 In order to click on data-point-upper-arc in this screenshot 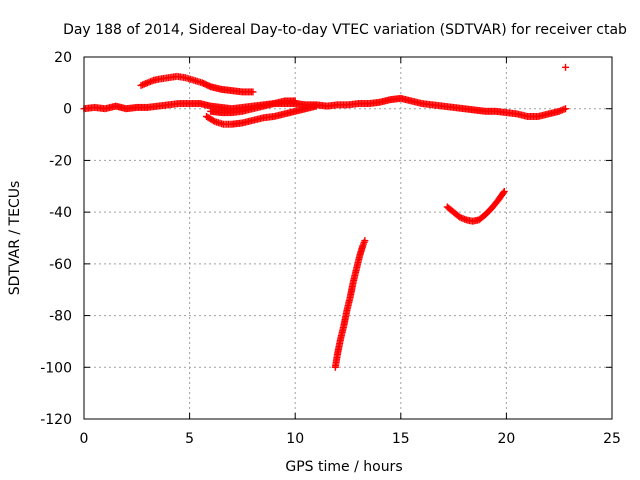, I will do `click(253, 92)`.